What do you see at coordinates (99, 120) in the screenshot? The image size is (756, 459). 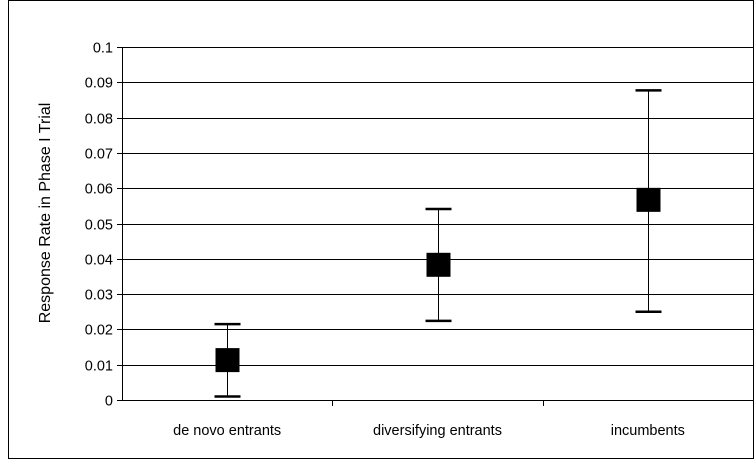 I see `y-tick-label: 0.08` at bounding box center [99, 120].